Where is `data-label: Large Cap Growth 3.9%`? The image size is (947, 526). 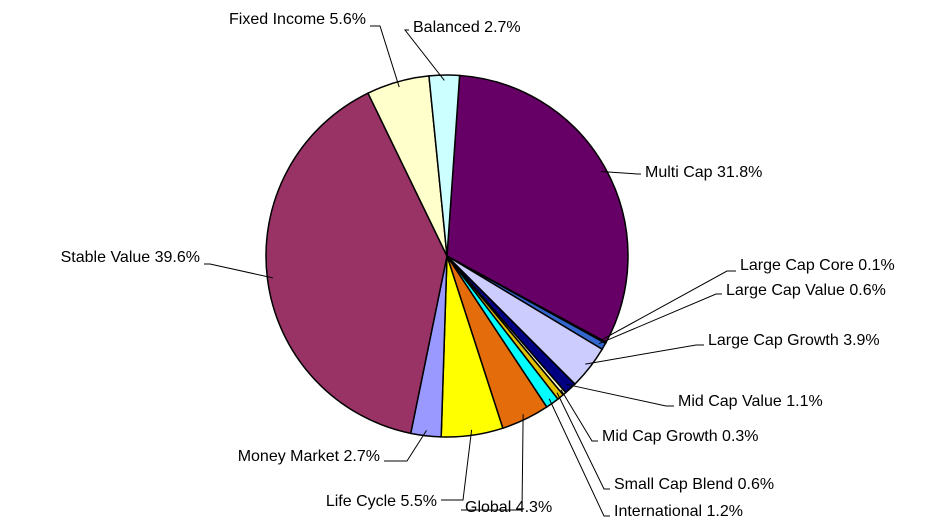 data-label: Large Cap Growth 3.9% is located at coordinates (794, 340).